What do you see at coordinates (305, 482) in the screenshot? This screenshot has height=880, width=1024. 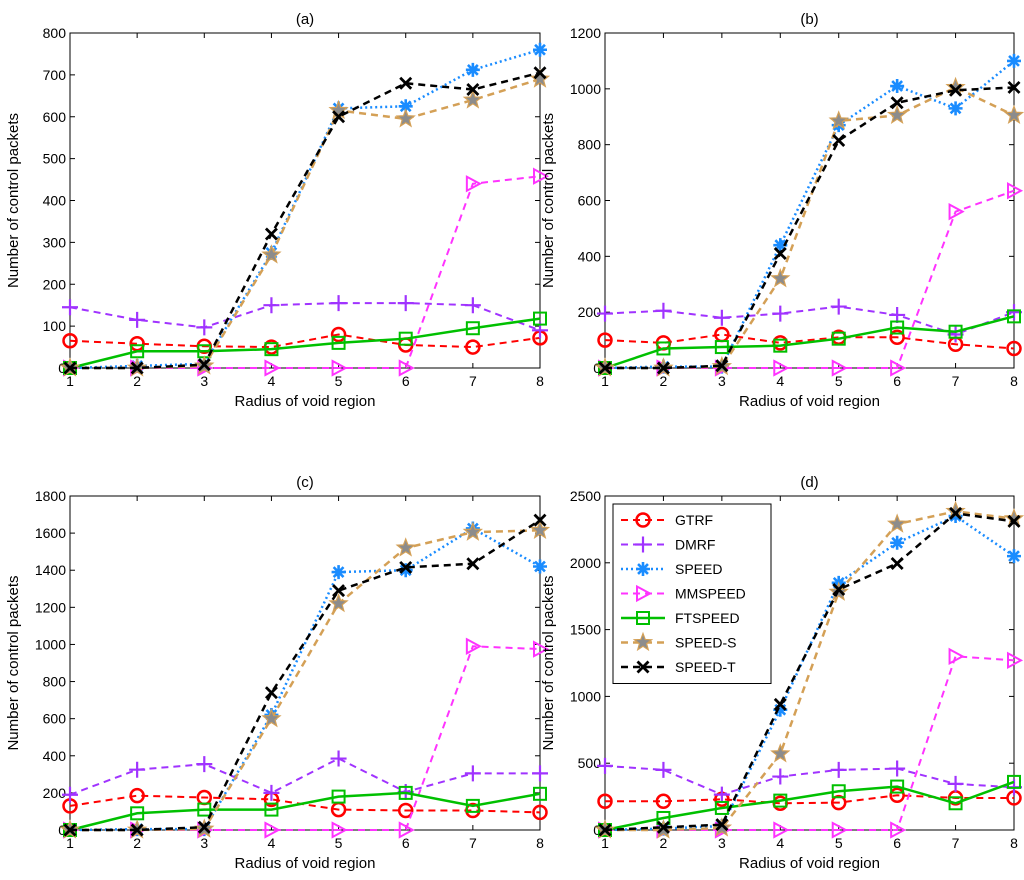 I see `chart-title: (c)` at bounding box center [305, 482].